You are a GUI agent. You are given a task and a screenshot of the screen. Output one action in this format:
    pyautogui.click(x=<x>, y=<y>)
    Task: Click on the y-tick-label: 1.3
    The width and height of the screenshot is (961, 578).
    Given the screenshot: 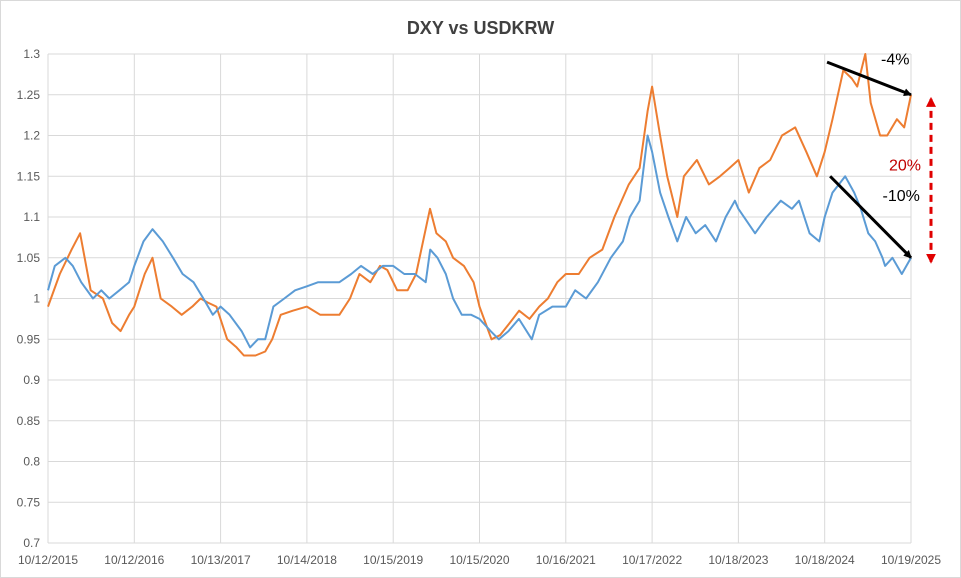 What is the action you would take?
    pyautogui.click(x=31, y=54)
    